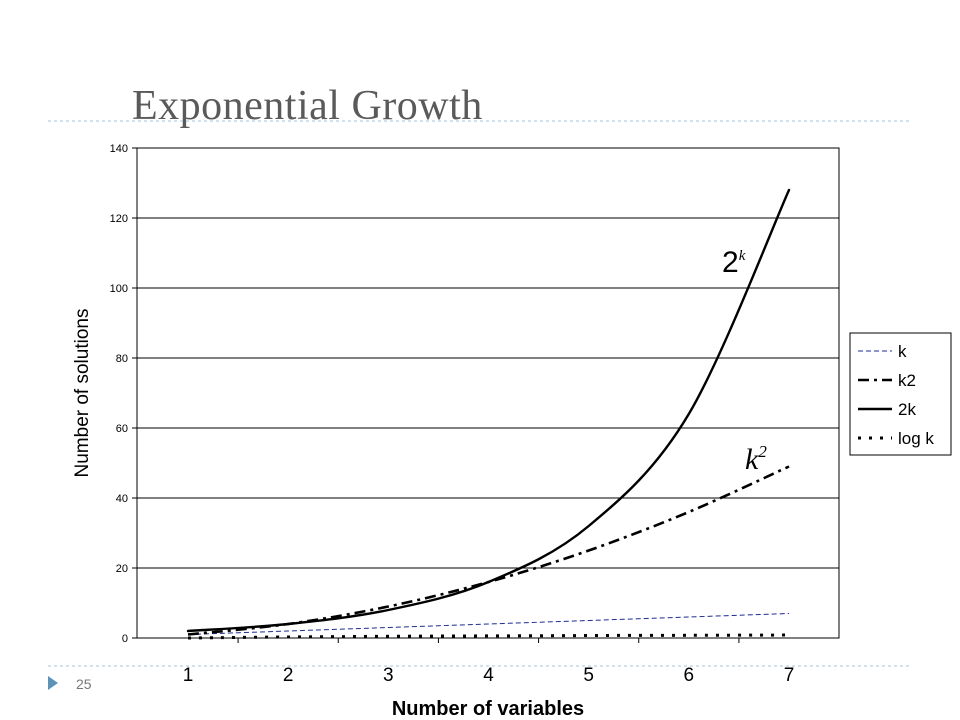  What do you see at coordinates (122, 569) in the screenshot?
I see `y-tick-label: 20` at bounding box center [122, 569].